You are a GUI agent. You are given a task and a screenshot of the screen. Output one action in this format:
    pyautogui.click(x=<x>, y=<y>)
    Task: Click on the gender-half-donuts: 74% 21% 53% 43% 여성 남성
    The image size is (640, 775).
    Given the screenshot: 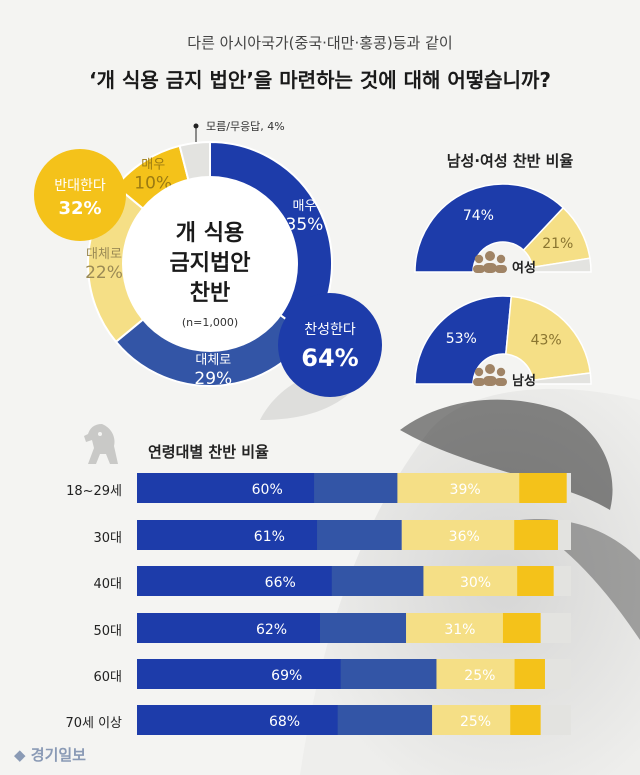 What is the action you would take?
    pyautogui.click(x=503, y=286)
    